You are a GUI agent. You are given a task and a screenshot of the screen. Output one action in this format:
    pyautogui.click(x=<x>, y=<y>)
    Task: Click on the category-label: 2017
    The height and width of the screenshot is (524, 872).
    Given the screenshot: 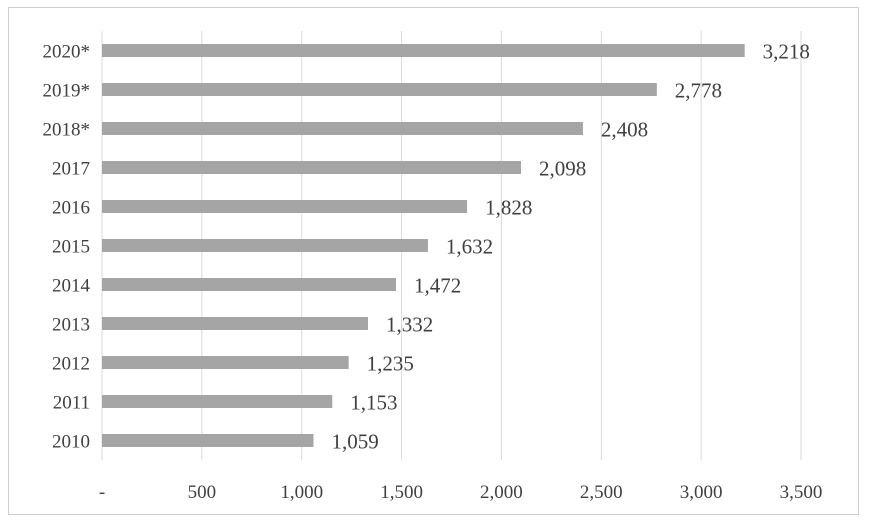 What is the action you would take?
    pyautogui.click(x=71, y=169)
    